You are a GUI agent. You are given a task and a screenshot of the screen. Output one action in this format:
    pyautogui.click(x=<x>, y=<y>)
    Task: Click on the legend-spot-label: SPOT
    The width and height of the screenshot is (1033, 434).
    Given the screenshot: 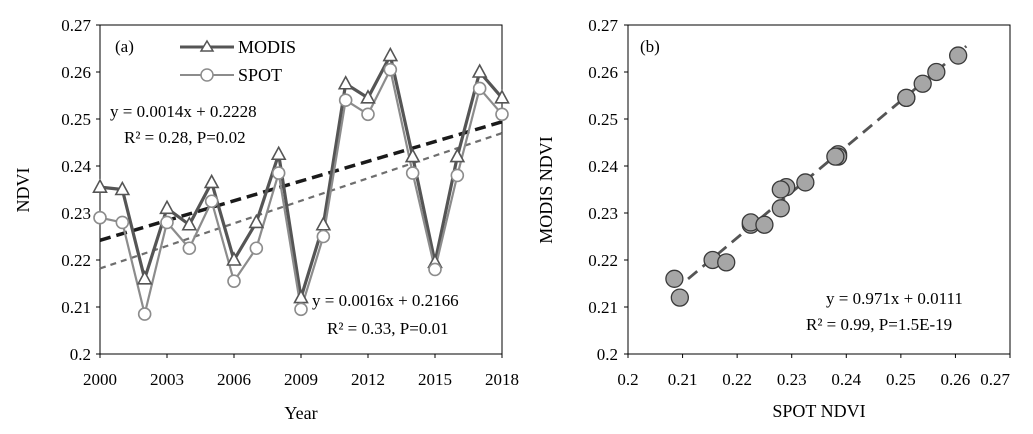 What is the action you would take?
    pyautogui.click(x=260, y=75)
    